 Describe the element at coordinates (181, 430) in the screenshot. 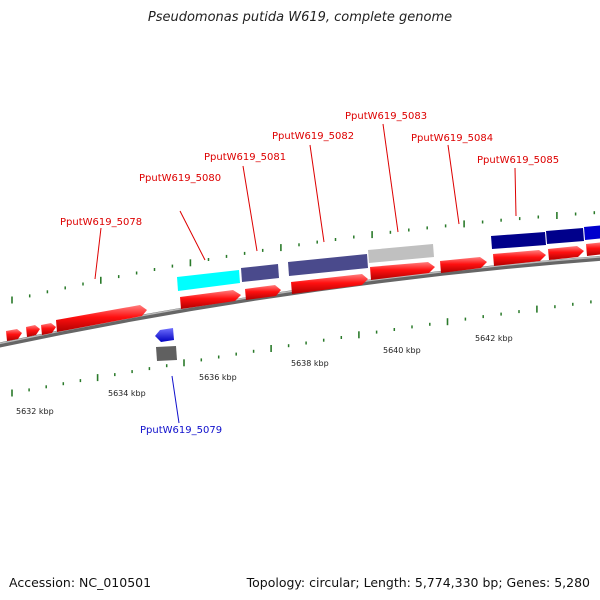

I see `gene-label-5079: PputW619_5079` at that location.